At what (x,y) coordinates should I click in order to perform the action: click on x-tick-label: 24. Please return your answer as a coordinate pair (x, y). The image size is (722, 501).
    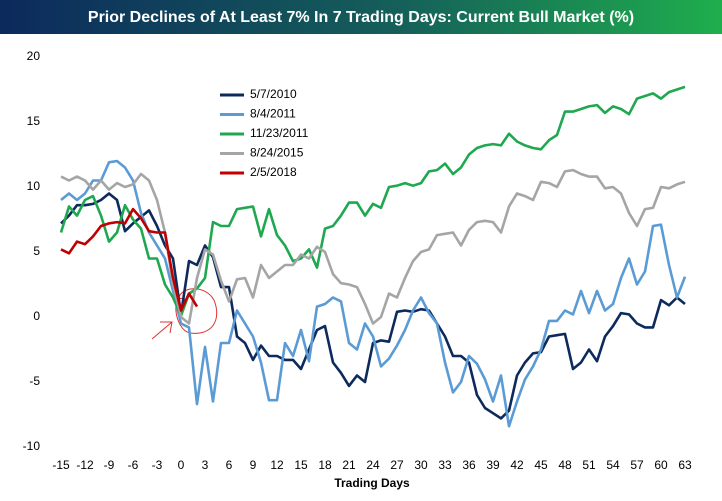
    Looking at the image, I should click on (373, 465).